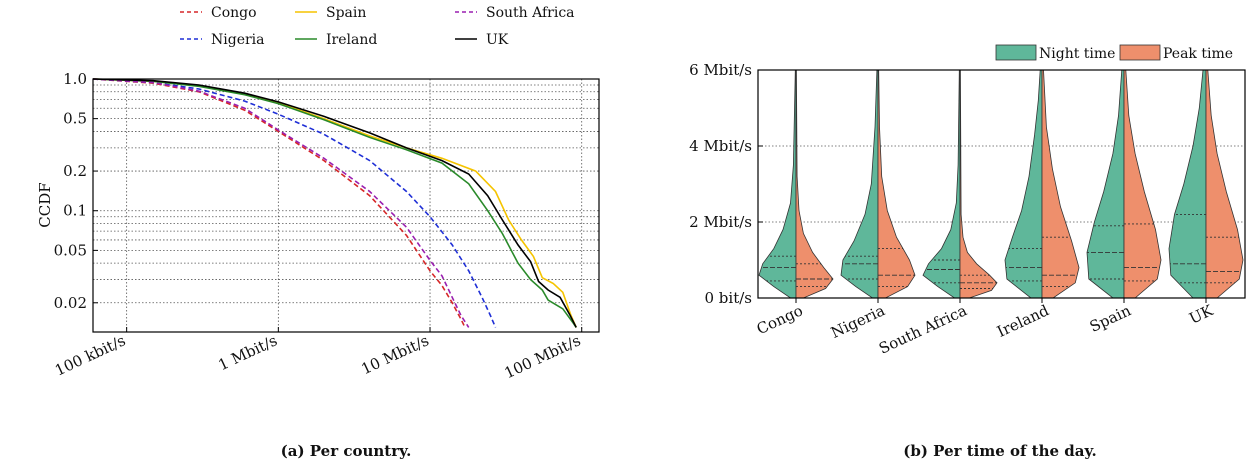  What do you see at coordinates (90, 355) in the screenshot?
I see `ccdf-x-tick-label: 100 kbit/s` at bounding box center [90, 355].